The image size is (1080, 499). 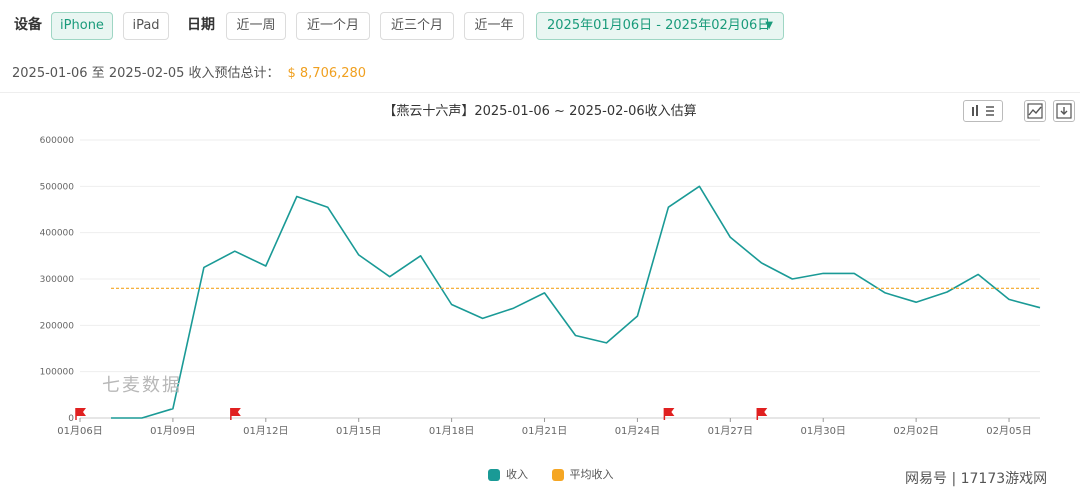 I want to click on device-ipad-button: iPad, so click(x=146, y=26).